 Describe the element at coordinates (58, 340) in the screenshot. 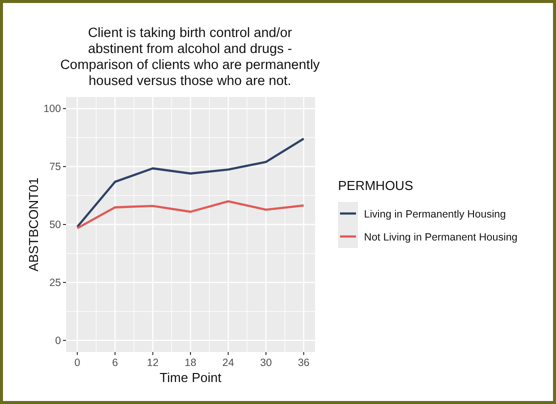

I see `y-tick-label: 0` at that location.